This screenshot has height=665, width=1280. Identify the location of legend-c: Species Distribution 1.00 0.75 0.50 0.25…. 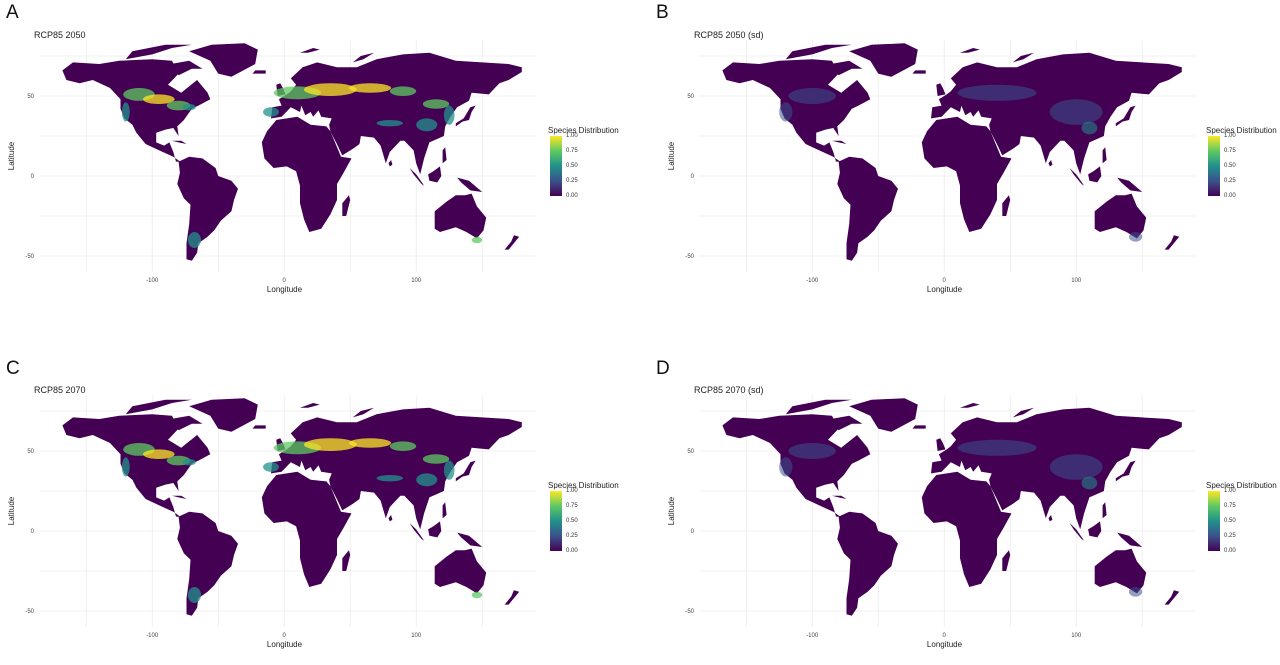
(588, 521).